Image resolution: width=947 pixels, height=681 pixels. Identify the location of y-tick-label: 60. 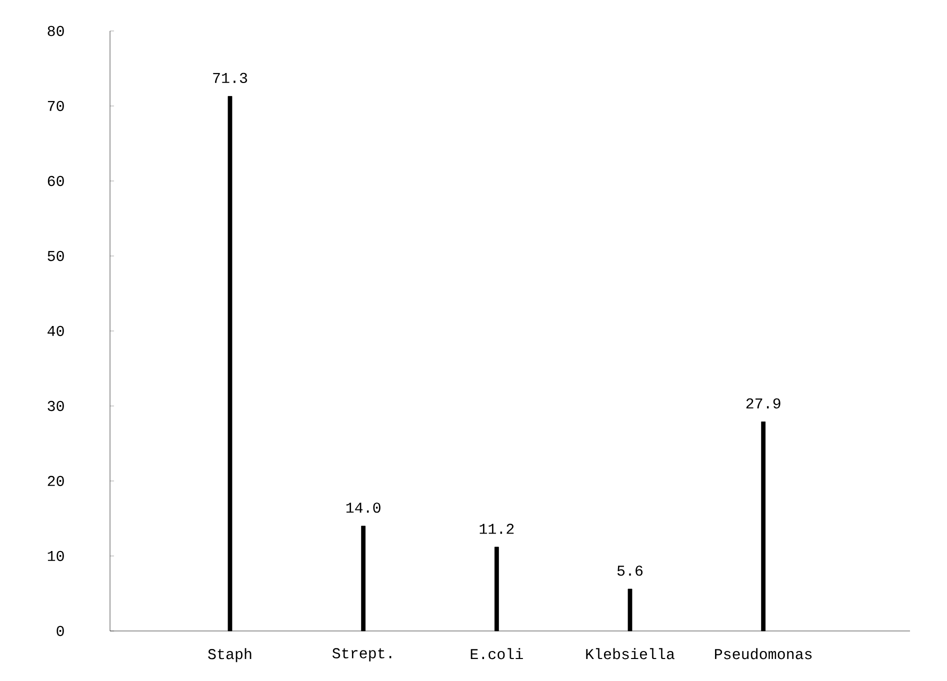
(56, 181).